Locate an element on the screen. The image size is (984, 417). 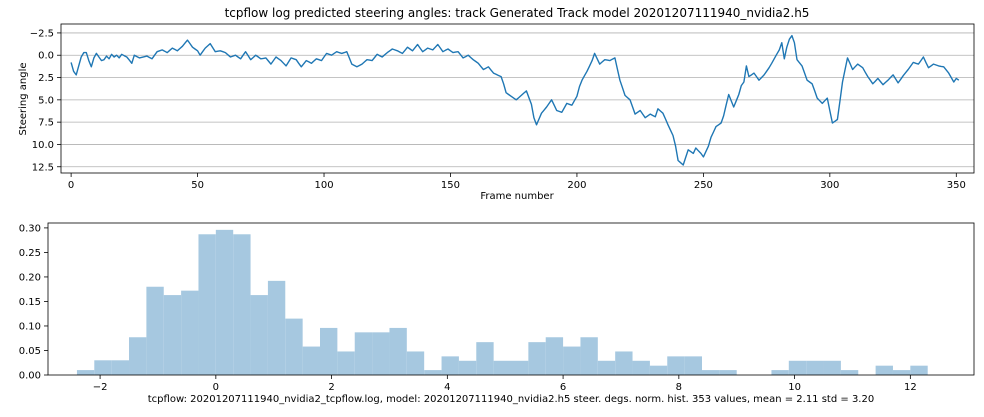
line-y-tick-label: 5.0 is located at coordinates (46, 100).